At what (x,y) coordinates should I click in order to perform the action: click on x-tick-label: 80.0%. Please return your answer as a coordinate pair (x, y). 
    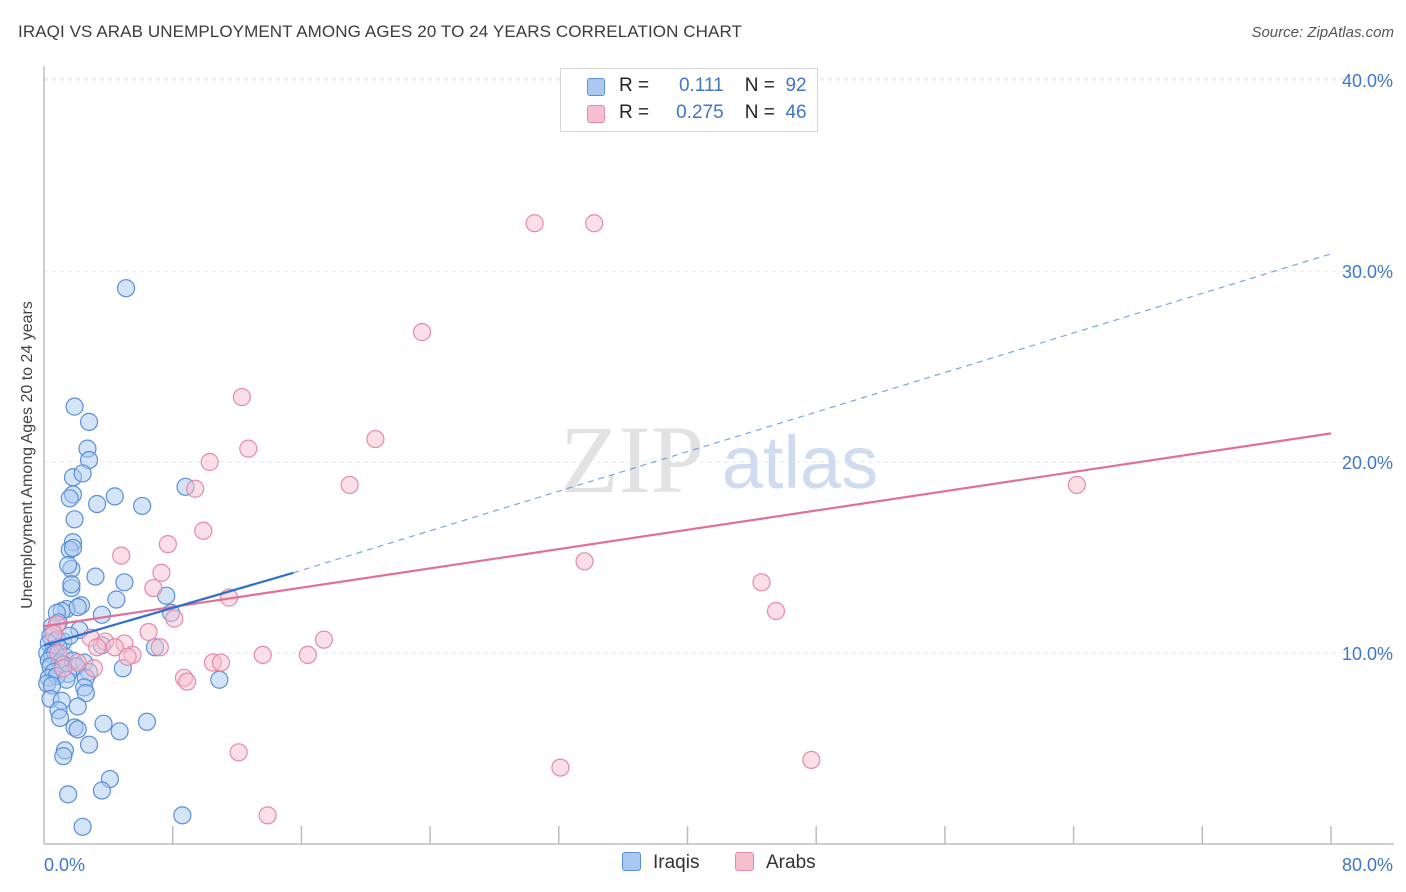
    Looking at the image, I should click on (1367, 865).